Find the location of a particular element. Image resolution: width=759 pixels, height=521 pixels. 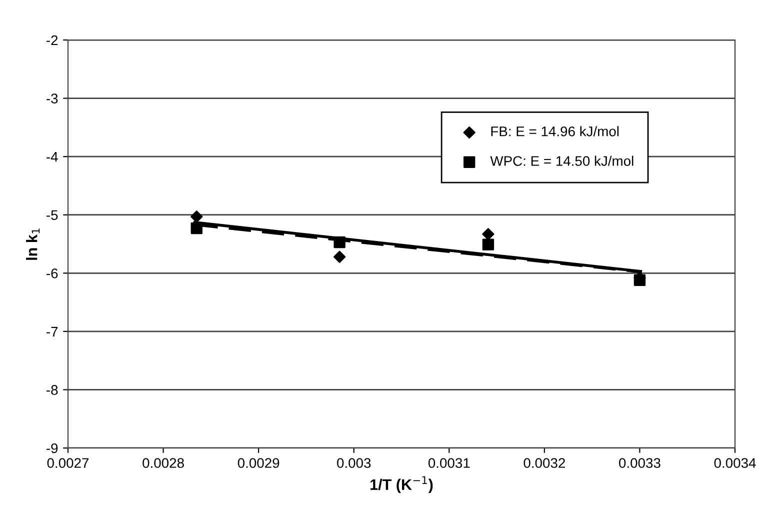

legend-label: FB: E = 14.96 kJ/mol is located at coordinates (555, 131).